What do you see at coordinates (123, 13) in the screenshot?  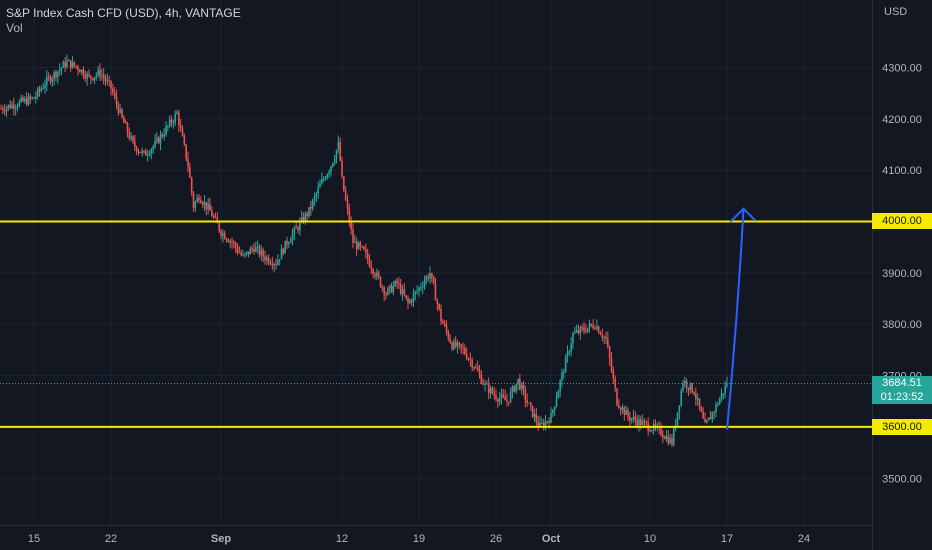 I see `symbol-title: S&P Index Cash CFD (USD), 4h, VANTAGE` at bounding box center [123, 13].